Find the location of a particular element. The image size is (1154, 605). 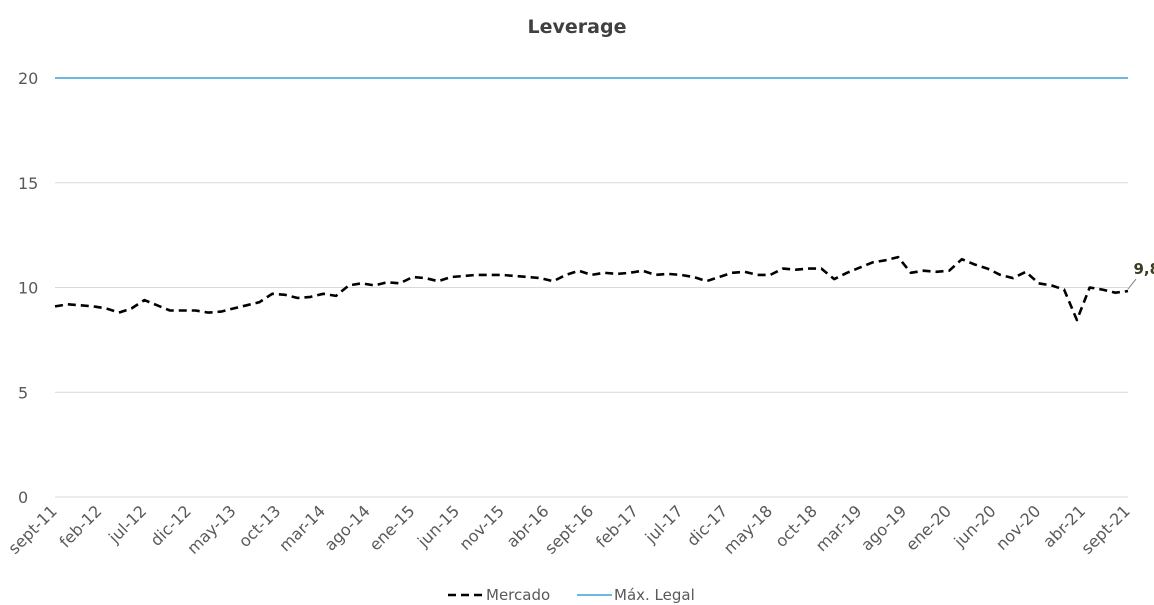

x-tick-label: feb-12 is located at coordinates (80, 526).